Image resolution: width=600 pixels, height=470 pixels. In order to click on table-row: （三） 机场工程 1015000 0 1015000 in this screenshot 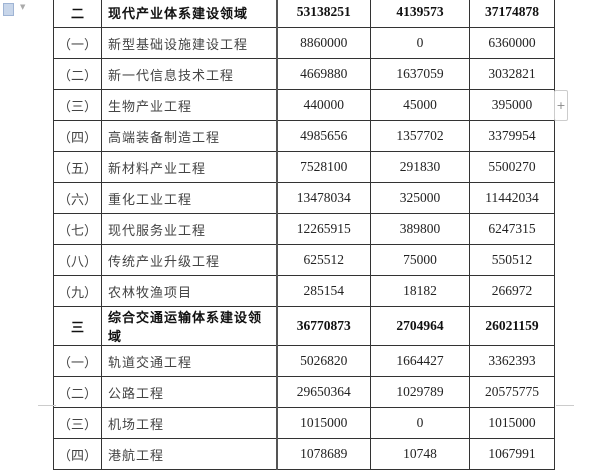, I will do `click(304, 423)`.